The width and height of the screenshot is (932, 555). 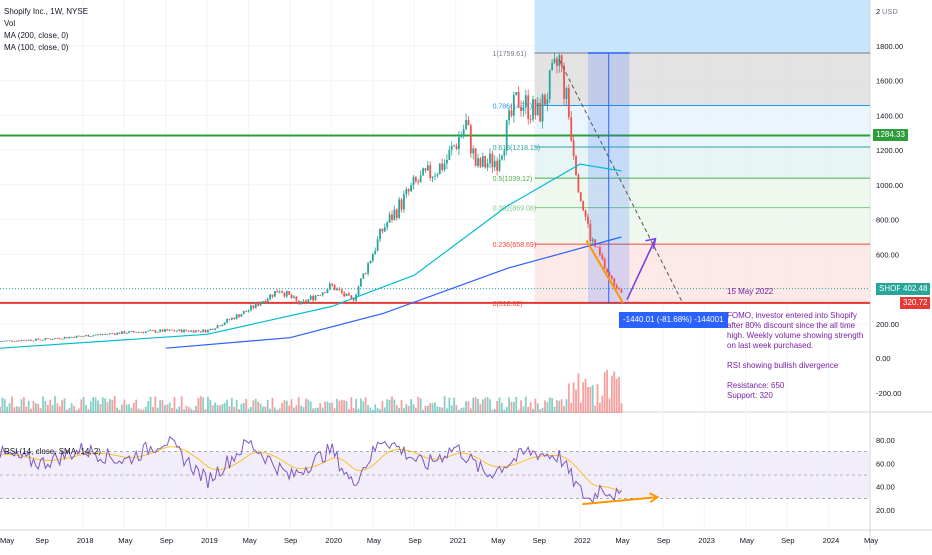 I want to click on resistance-price-tag: 1284.33, so click(x=890, y=135).